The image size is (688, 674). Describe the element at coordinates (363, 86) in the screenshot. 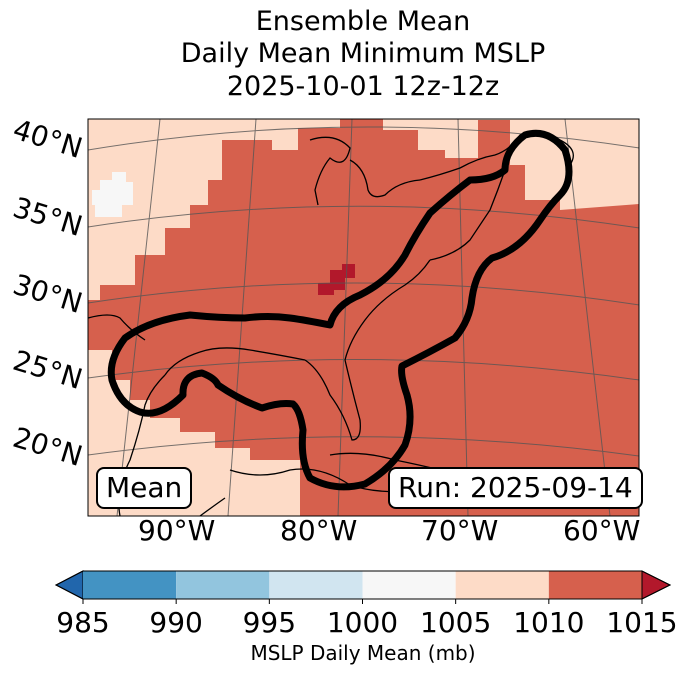

I see `title-line-3: 2025-10-01 12z-12z` at that location.